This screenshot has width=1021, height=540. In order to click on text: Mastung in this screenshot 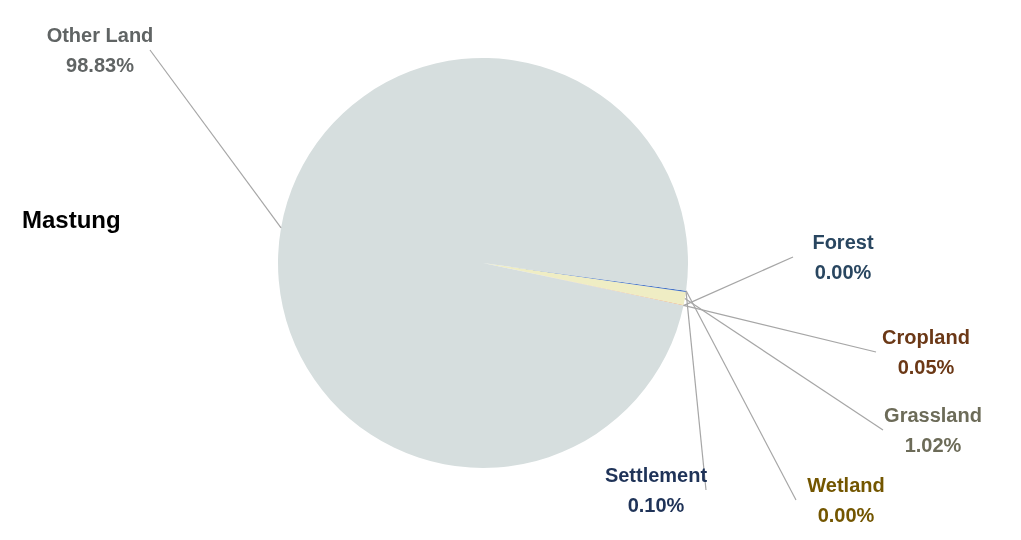, I will do `click(71, 220)`.